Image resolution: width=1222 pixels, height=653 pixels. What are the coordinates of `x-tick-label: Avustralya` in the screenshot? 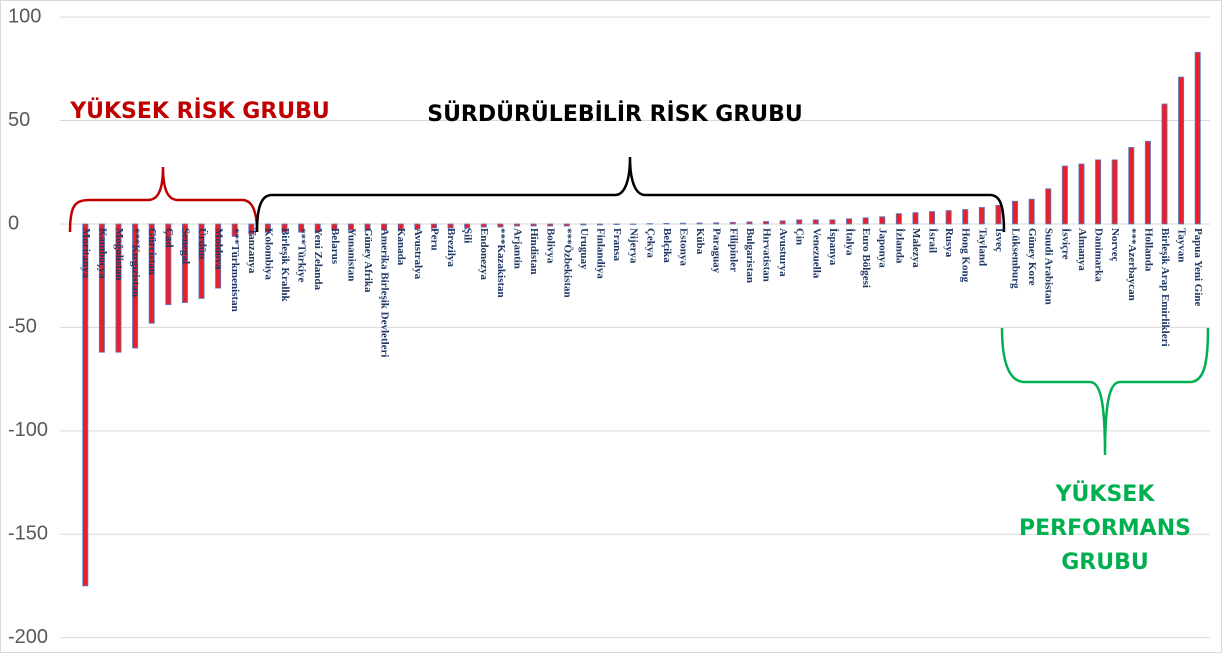 It's located at (418, 254).